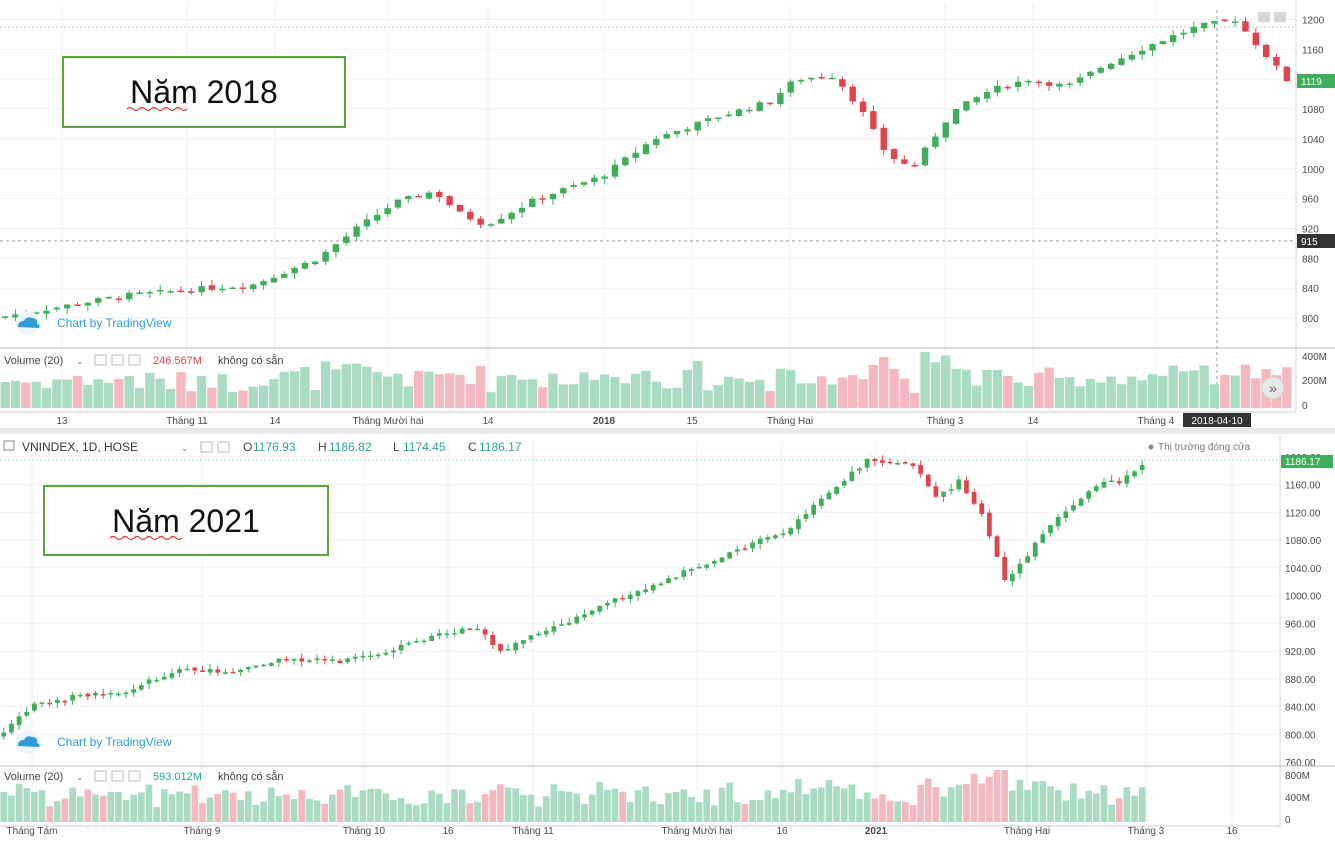 This screenshot has height=845, width=1335. Describe the element at coordinates (533, 831) in the screenshot. I see `time-tick-label: Tháng 11` at that location.